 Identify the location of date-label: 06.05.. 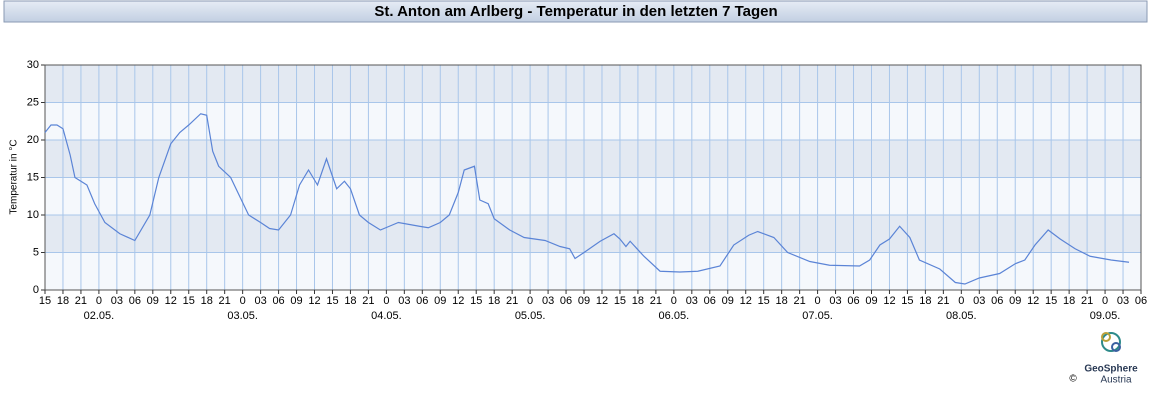
(674, 316).